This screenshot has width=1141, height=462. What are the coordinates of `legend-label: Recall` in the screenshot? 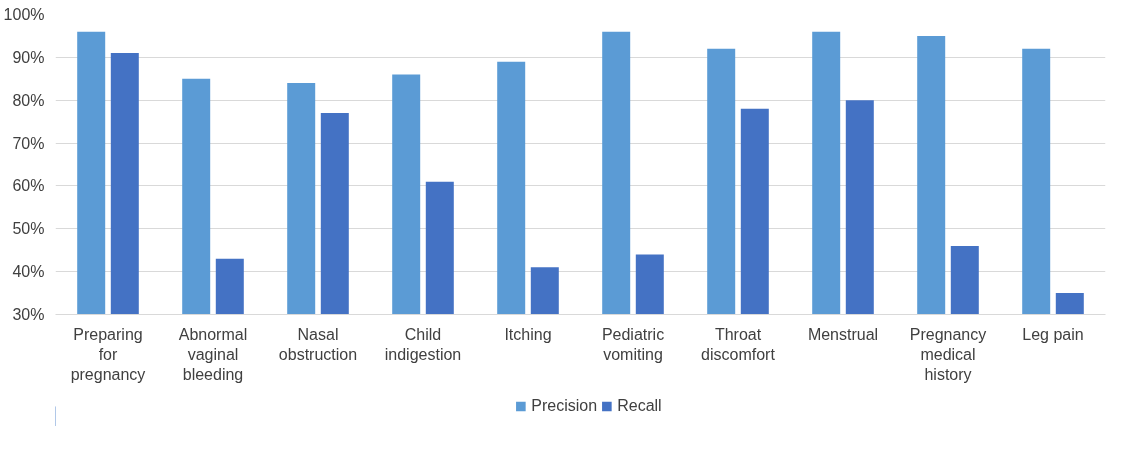 It's located at (639, 406).